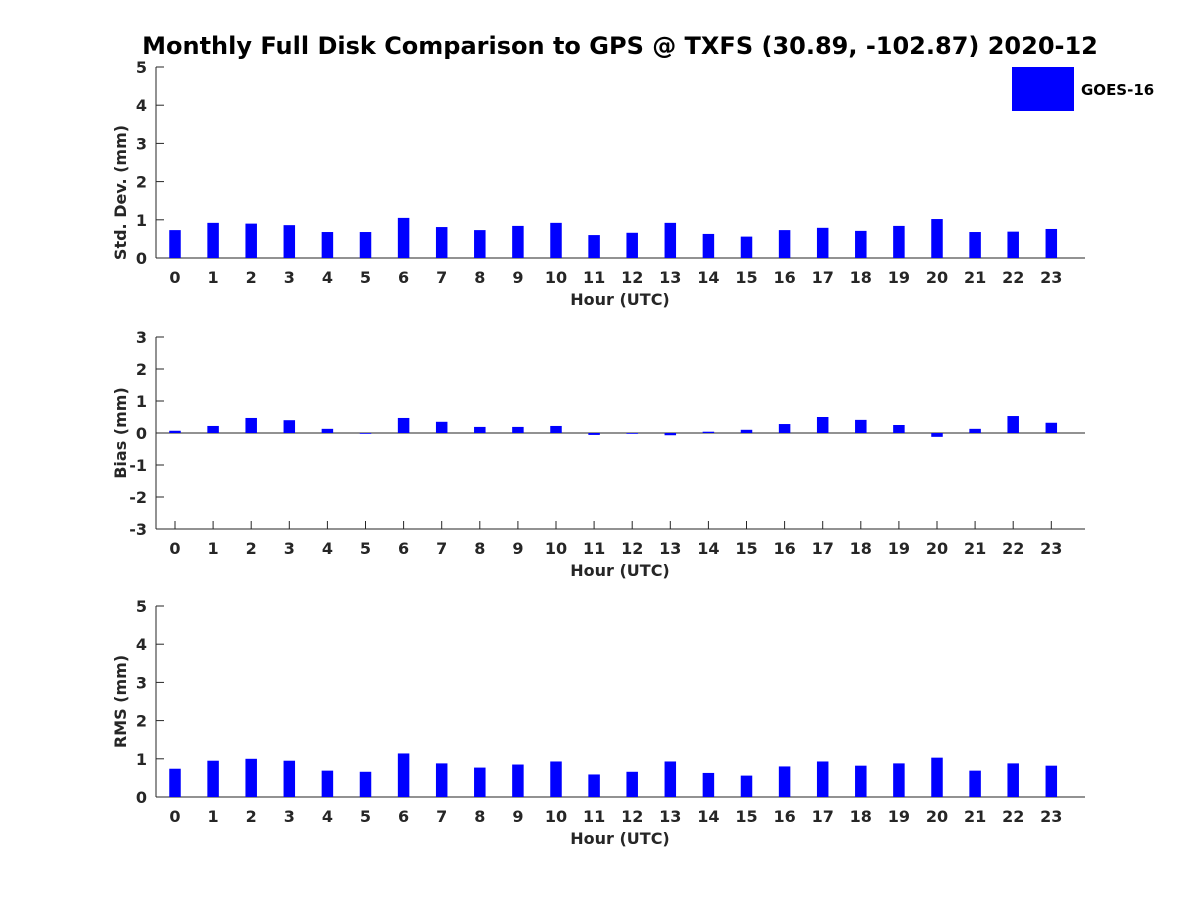 This screenshot has width=1200, height=900. What do you see at coordinates (251, 816) in the screenshot?
I see `x-tick-label: 2` at bounding box center [251, 816].